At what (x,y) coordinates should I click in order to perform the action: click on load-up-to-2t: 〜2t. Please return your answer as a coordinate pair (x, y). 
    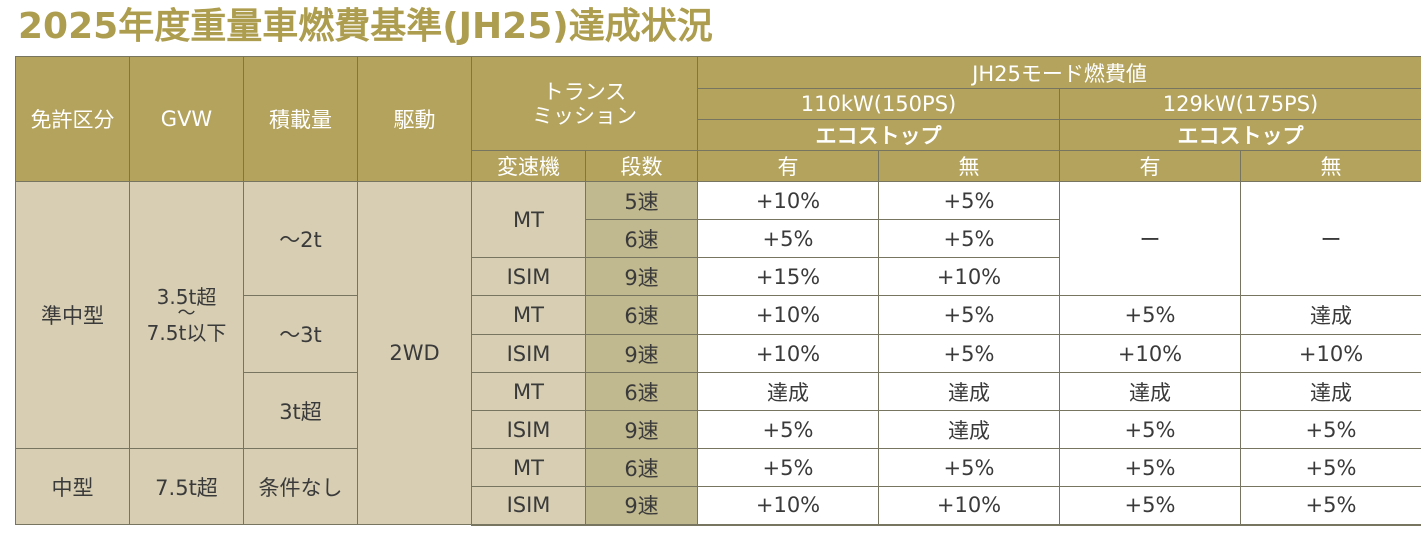
    Looking at the image, I should click on (300, 238).